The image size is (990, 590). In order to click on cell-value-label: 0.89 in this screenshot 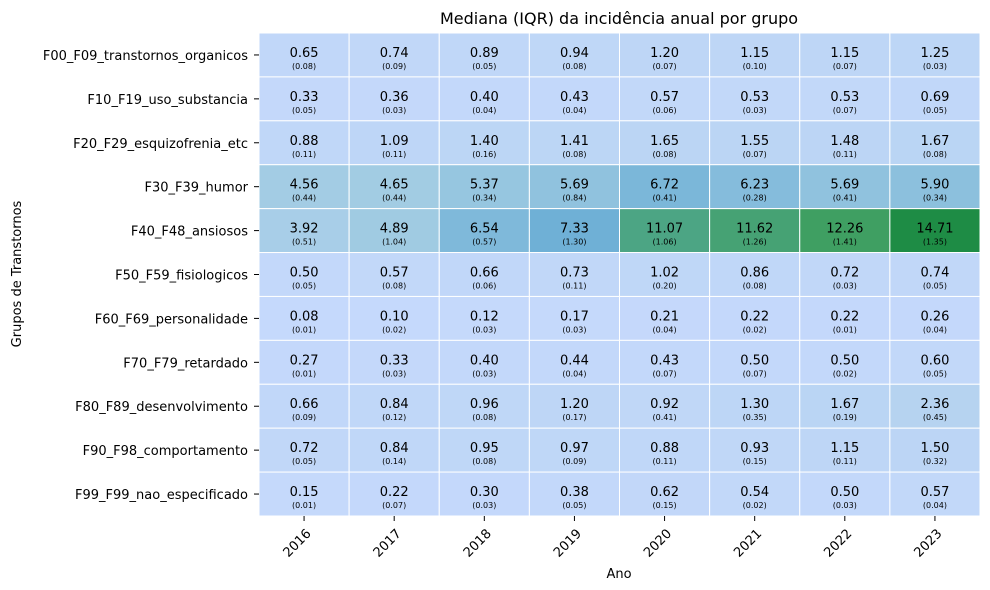, I will do `click(484, 53)`.